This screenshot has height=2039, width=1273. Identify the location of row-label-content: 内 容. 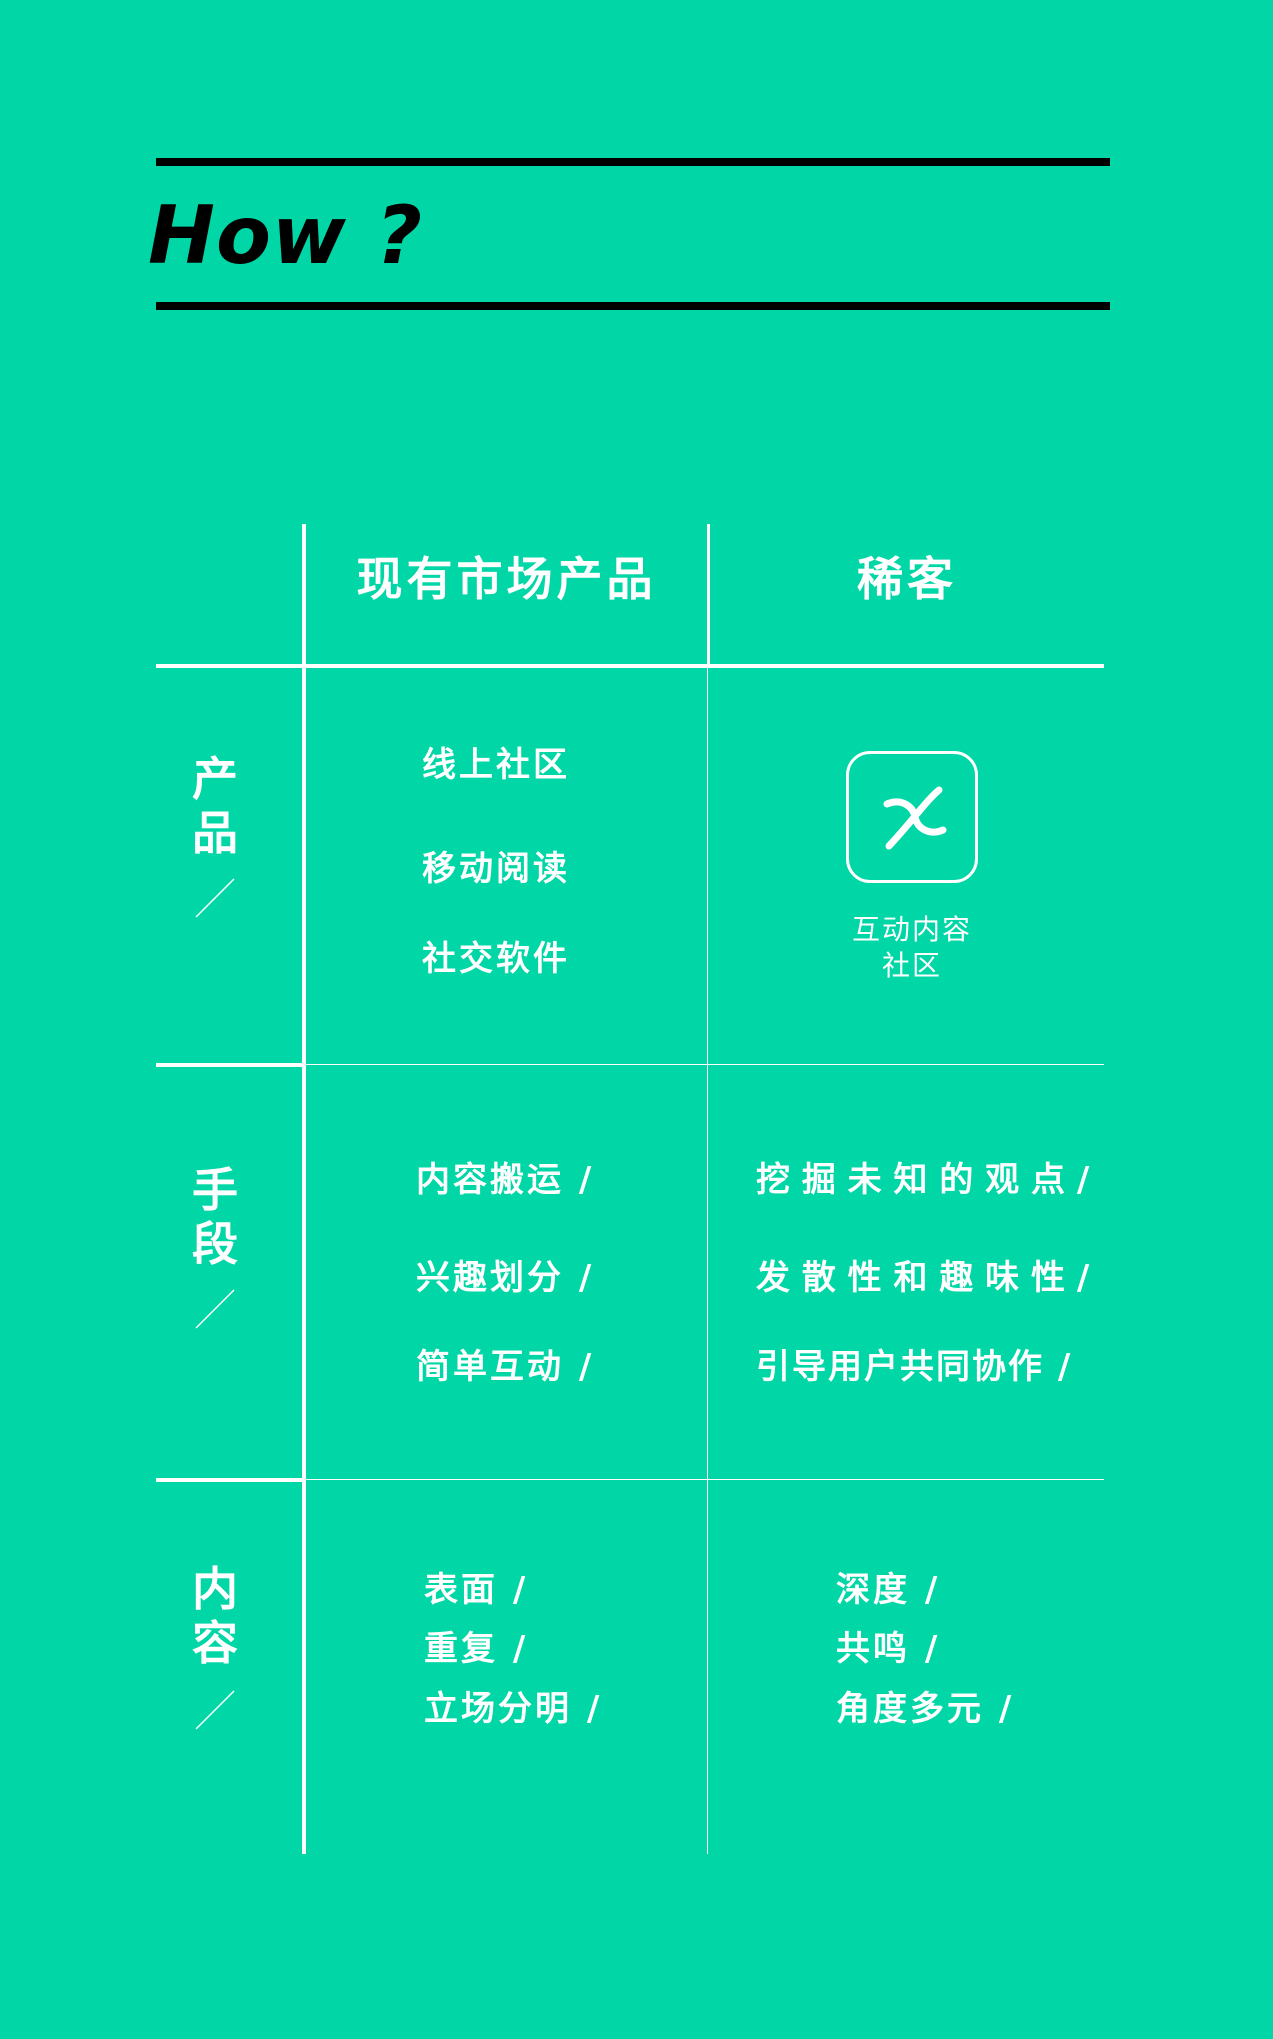
(215, 1616).